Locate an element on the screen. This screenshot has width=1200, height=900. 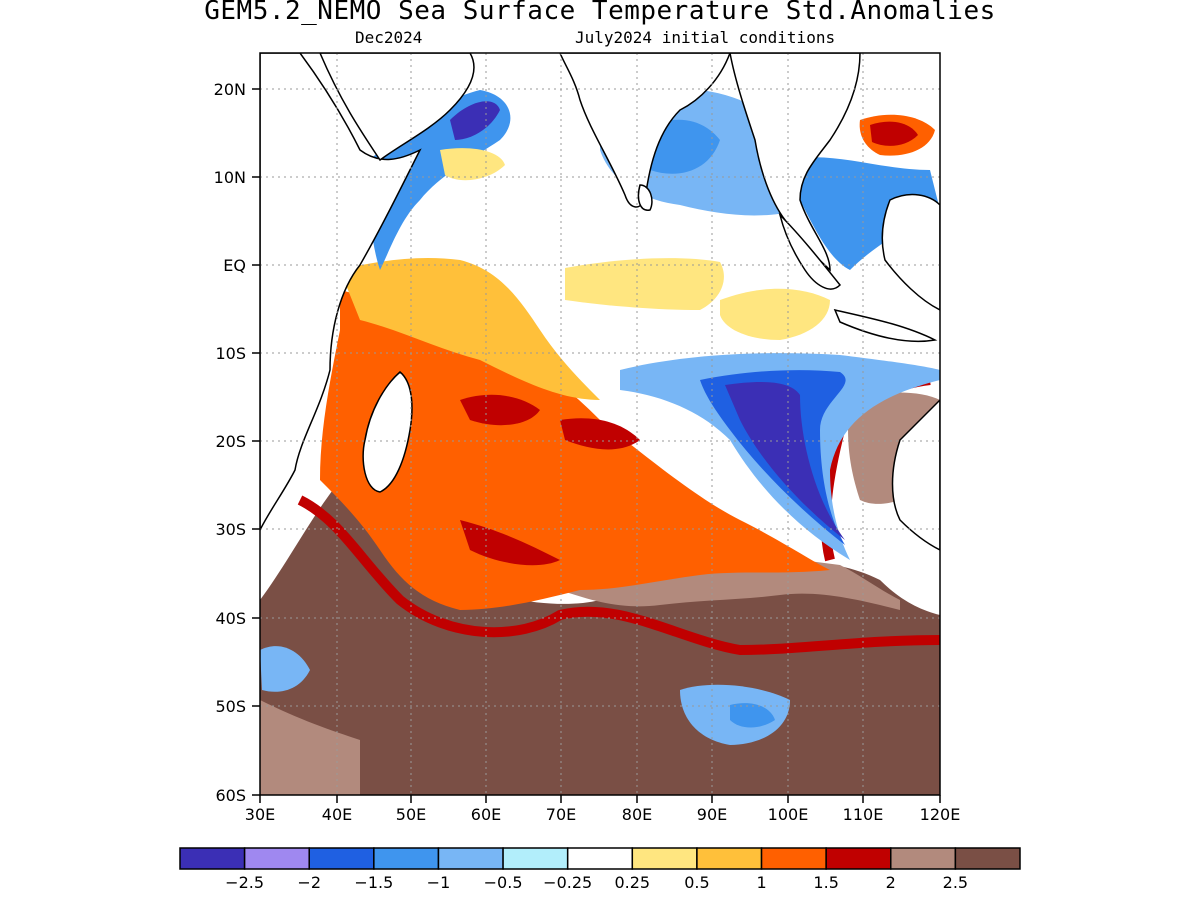
lat-labels: 20N 10N EQ 10S 20S 30S 40S 50S 60S is located at coordinates (230, 442).